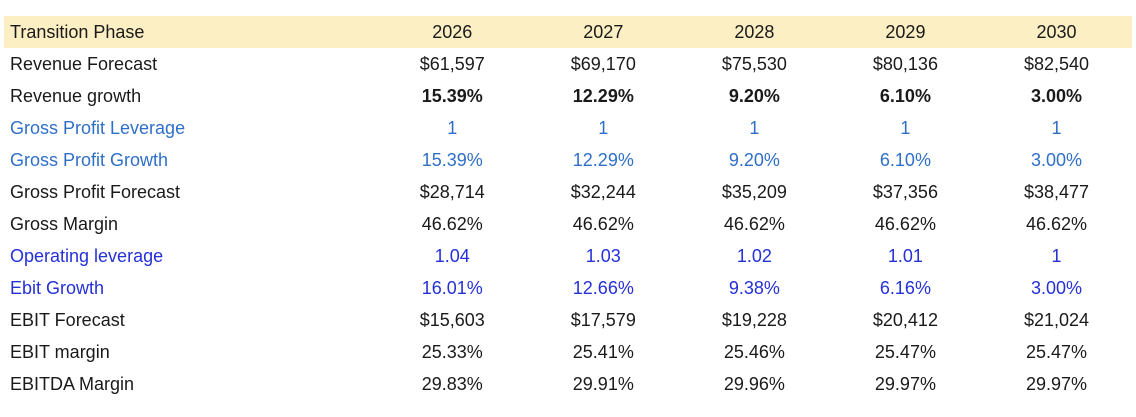 This screenshot has width=1136, height=417. Describe the element at coordinates (67, 319) in the screenshot. I see `row-label: EBIT Forecast` at that location.